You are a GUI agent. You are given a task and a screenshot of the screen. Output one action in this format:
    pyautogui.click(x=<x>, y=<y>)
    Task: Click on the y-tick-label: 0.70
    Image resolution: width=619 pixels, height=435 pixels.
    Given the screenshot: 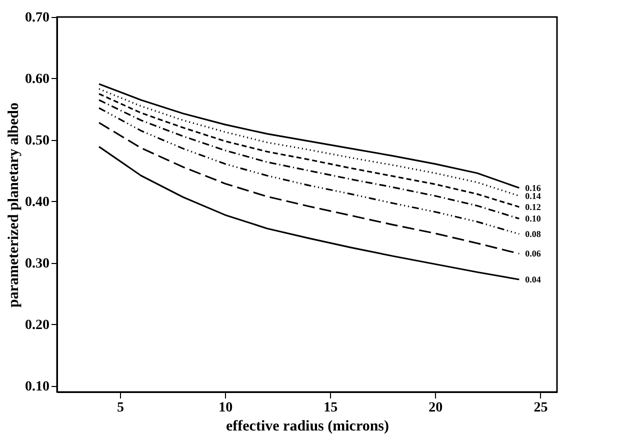 What is the action you would take?
    pyautogui.click(x=37, y=18)
    